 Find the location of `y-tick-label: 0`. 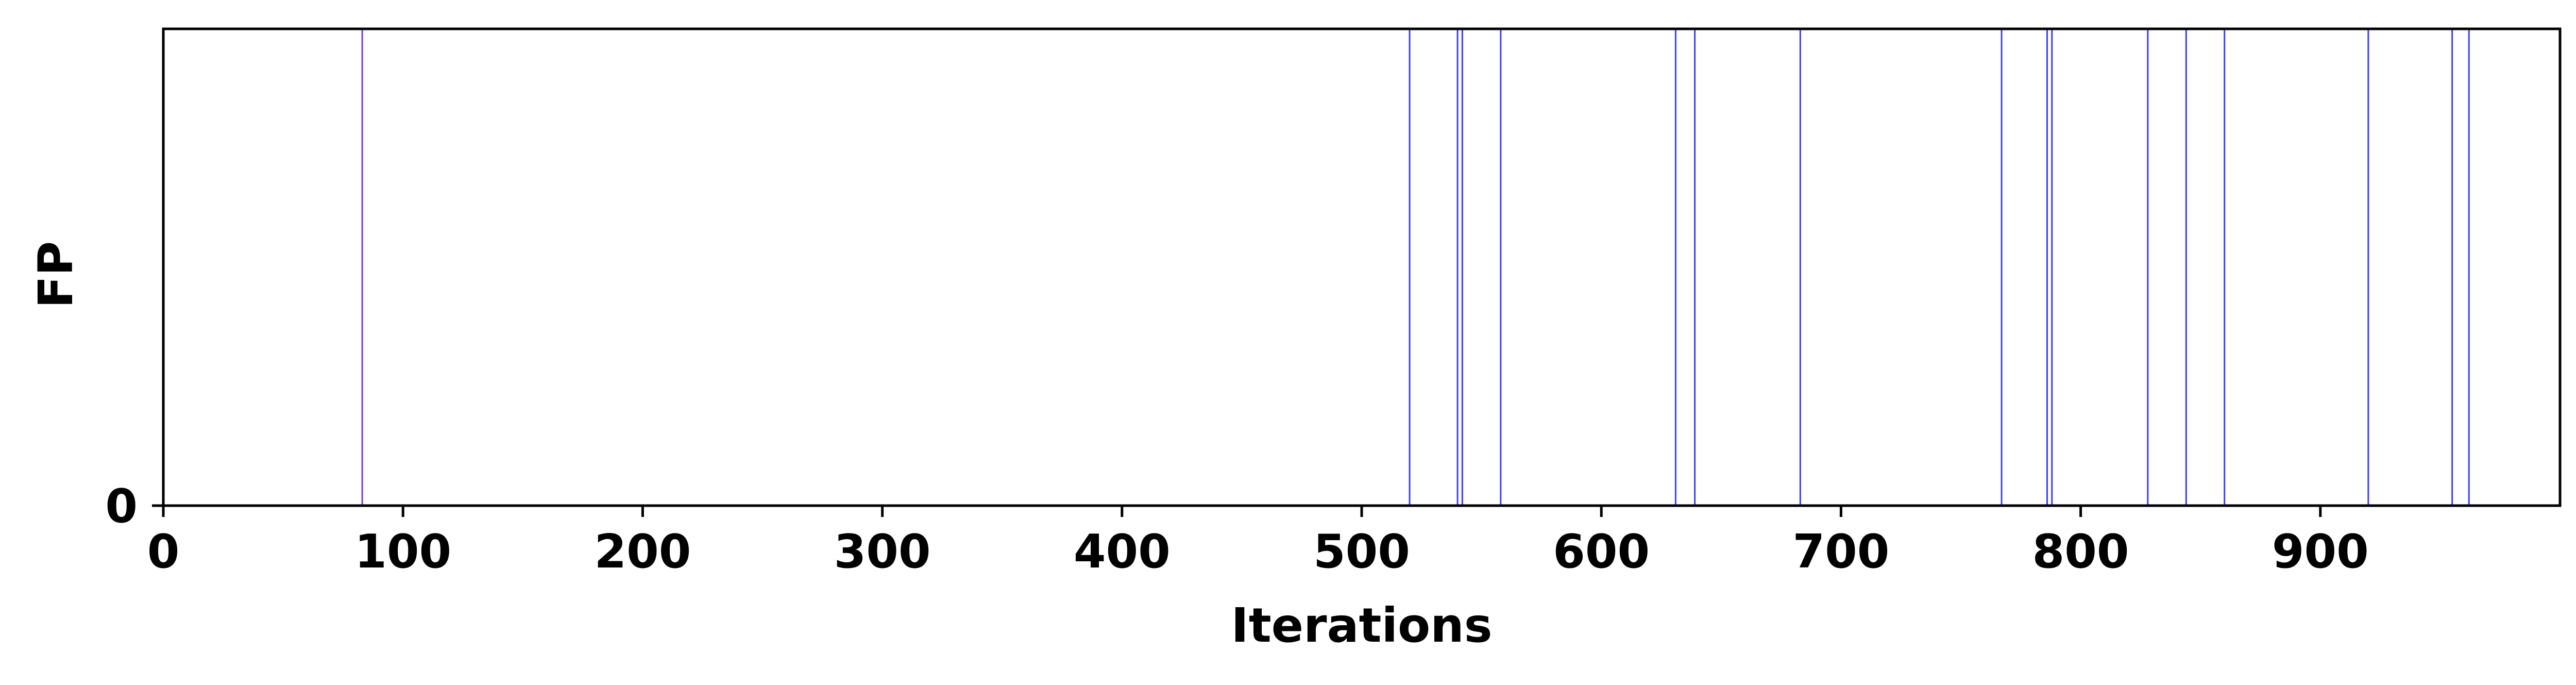

y-tick-label: 0 is located at coordinates (121, 506).